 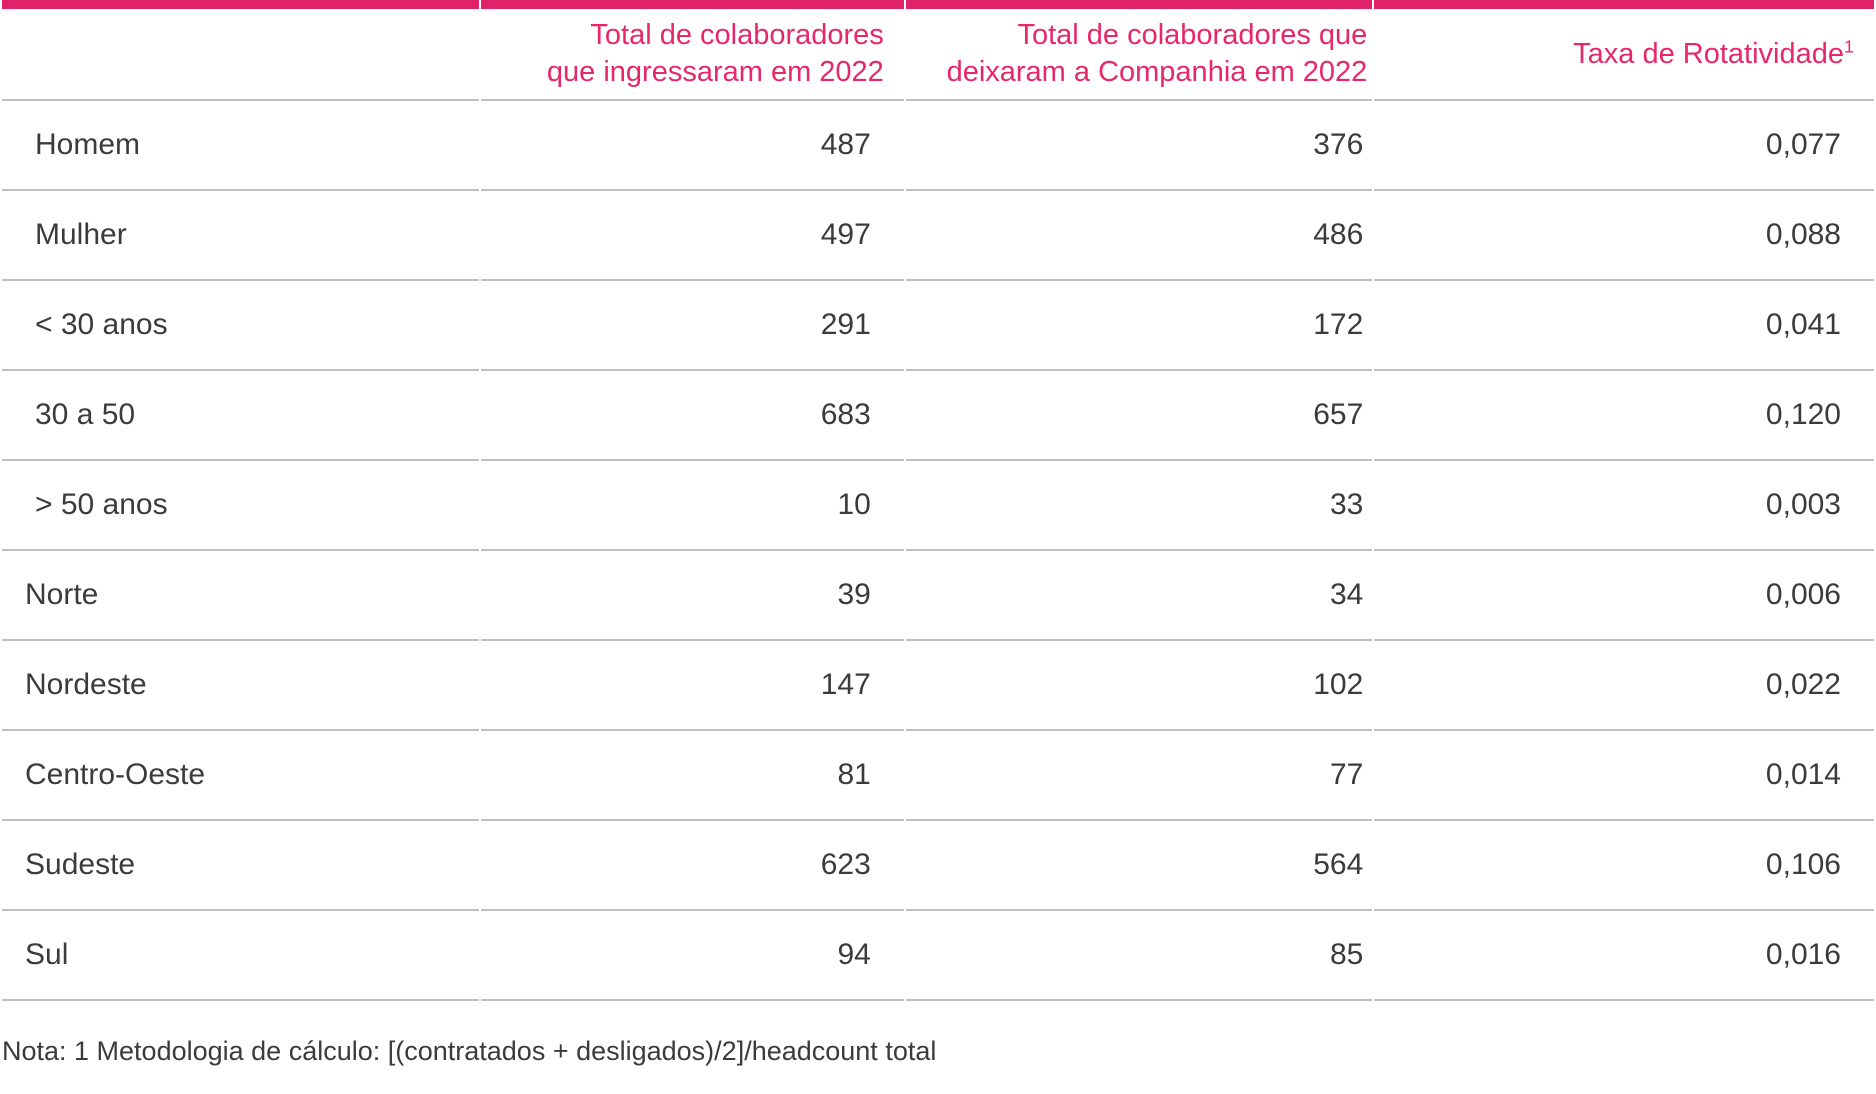 I want to click on cell-taxa: 0,088, so click(x=1624, y=236).